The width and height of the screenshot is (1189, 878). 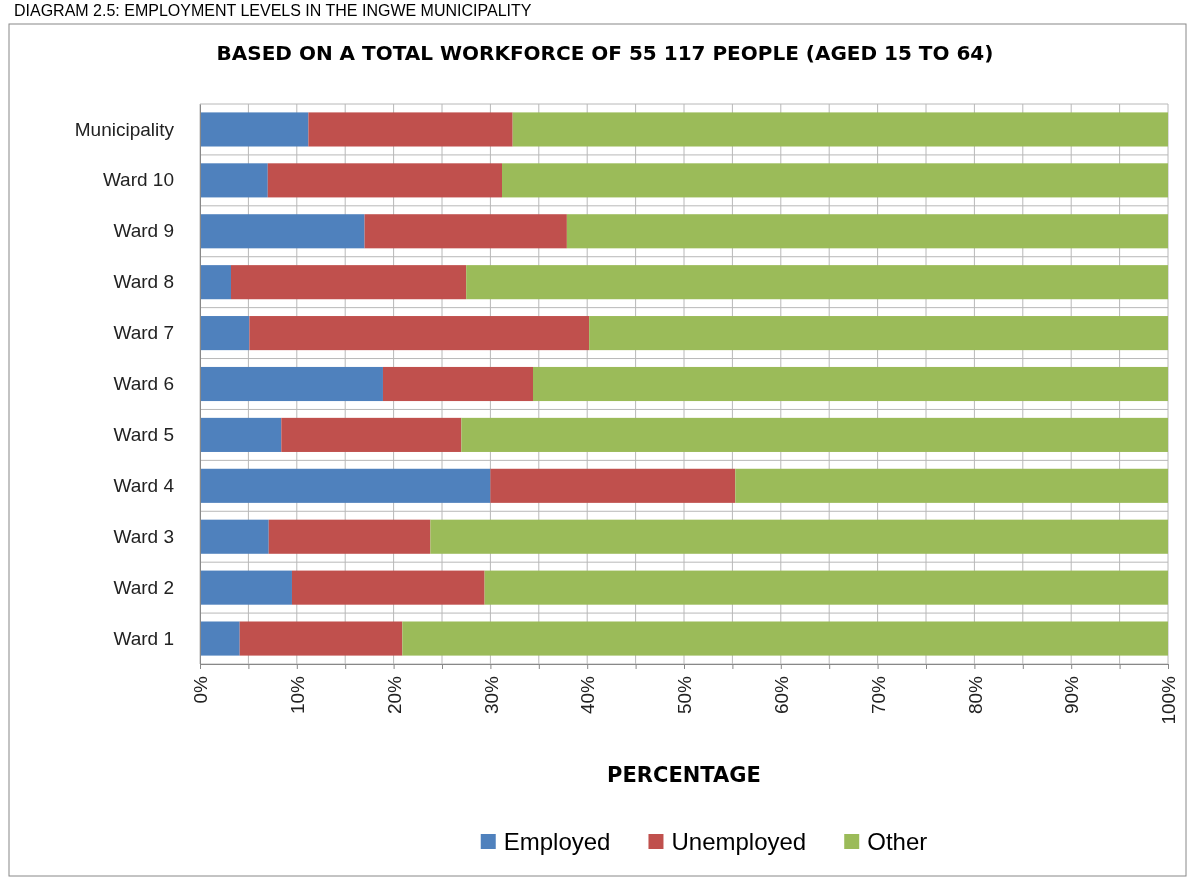 What do you see at coordinates (975, 695) in the screenshot?
I see `x-tick-label: 80%` at bounding box center [975, 695].